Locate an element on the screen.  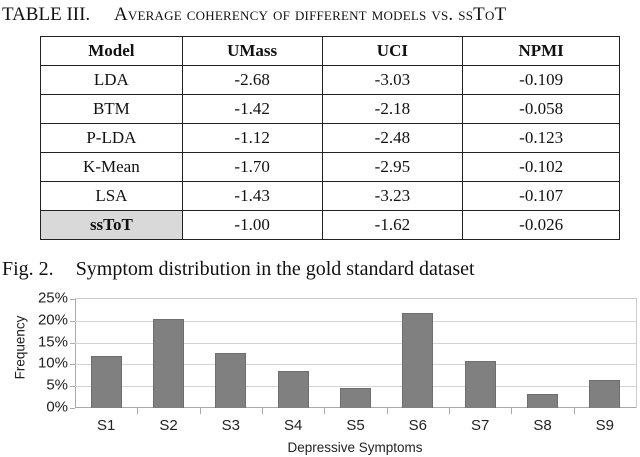
table-row: P-LDA -1.12 -2.48 -0.123 is located at coordinates (330, 138).